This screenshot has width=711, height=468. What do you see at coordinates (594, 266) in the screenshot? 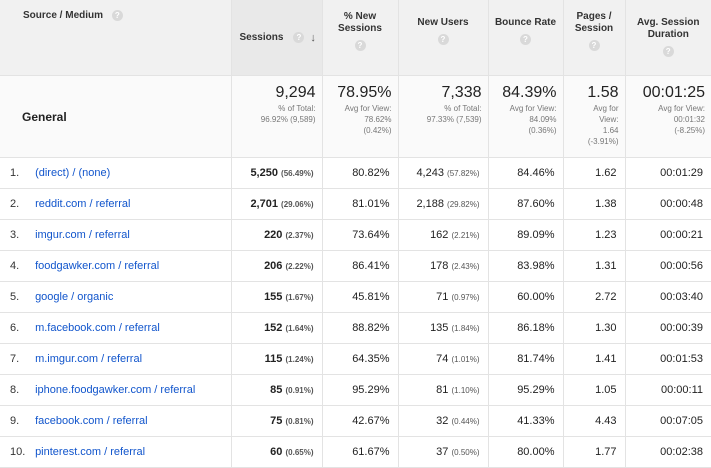
I see `pages-per-session-cell: 1.31` at bounding box center [594, 266].